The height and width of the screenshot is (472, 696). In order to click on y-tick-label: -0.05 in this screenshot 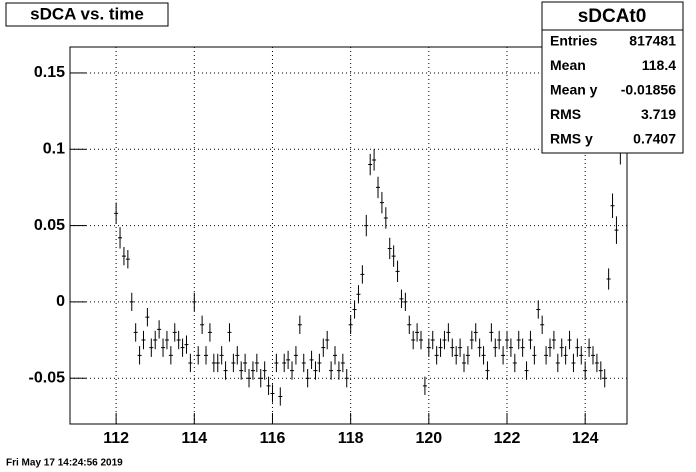, I will do `click(47, 377)`.